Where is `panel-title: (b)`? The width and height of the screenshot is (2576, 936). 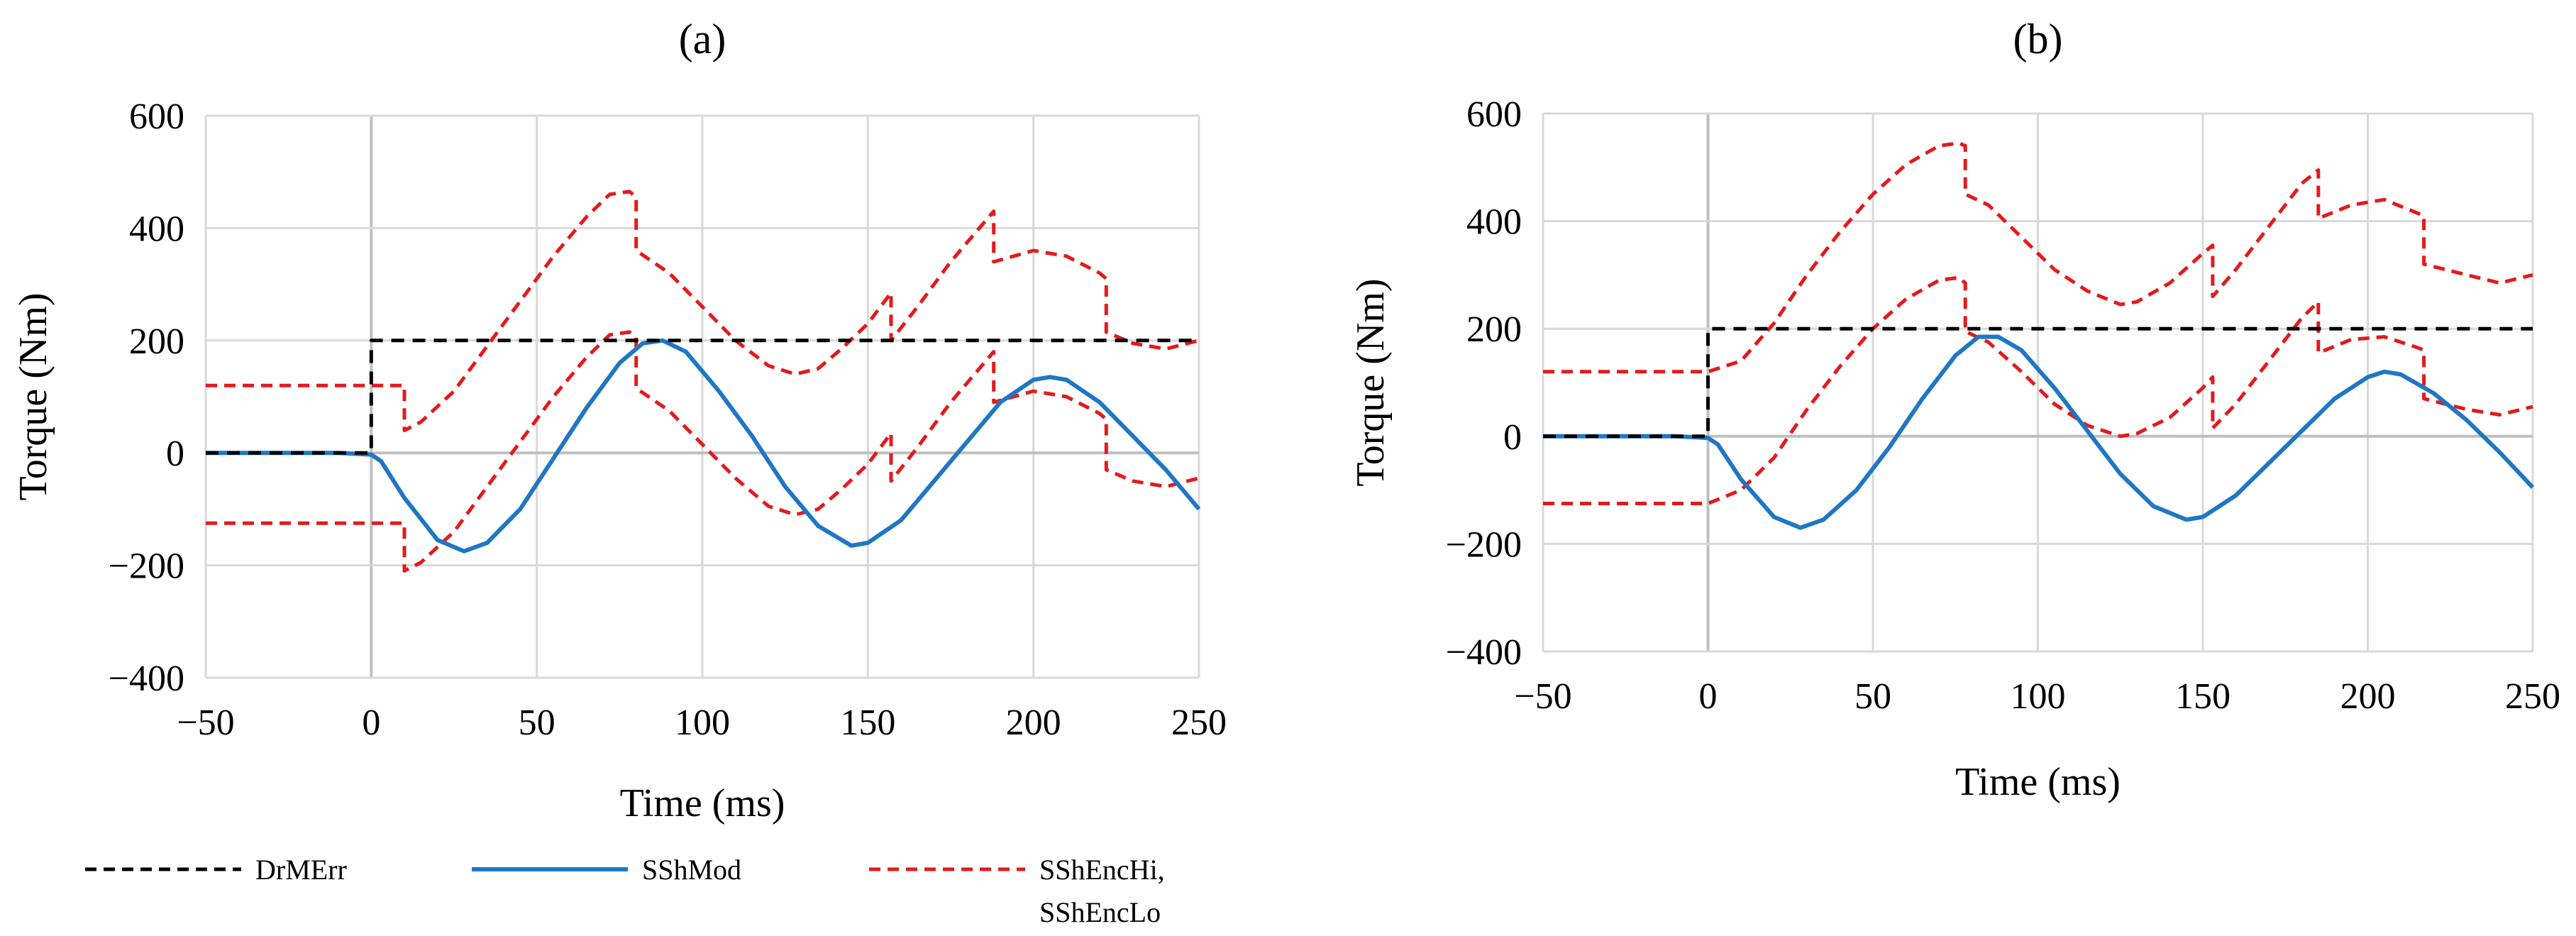
panel-title: (b) is located at coordinates (2038, 39).